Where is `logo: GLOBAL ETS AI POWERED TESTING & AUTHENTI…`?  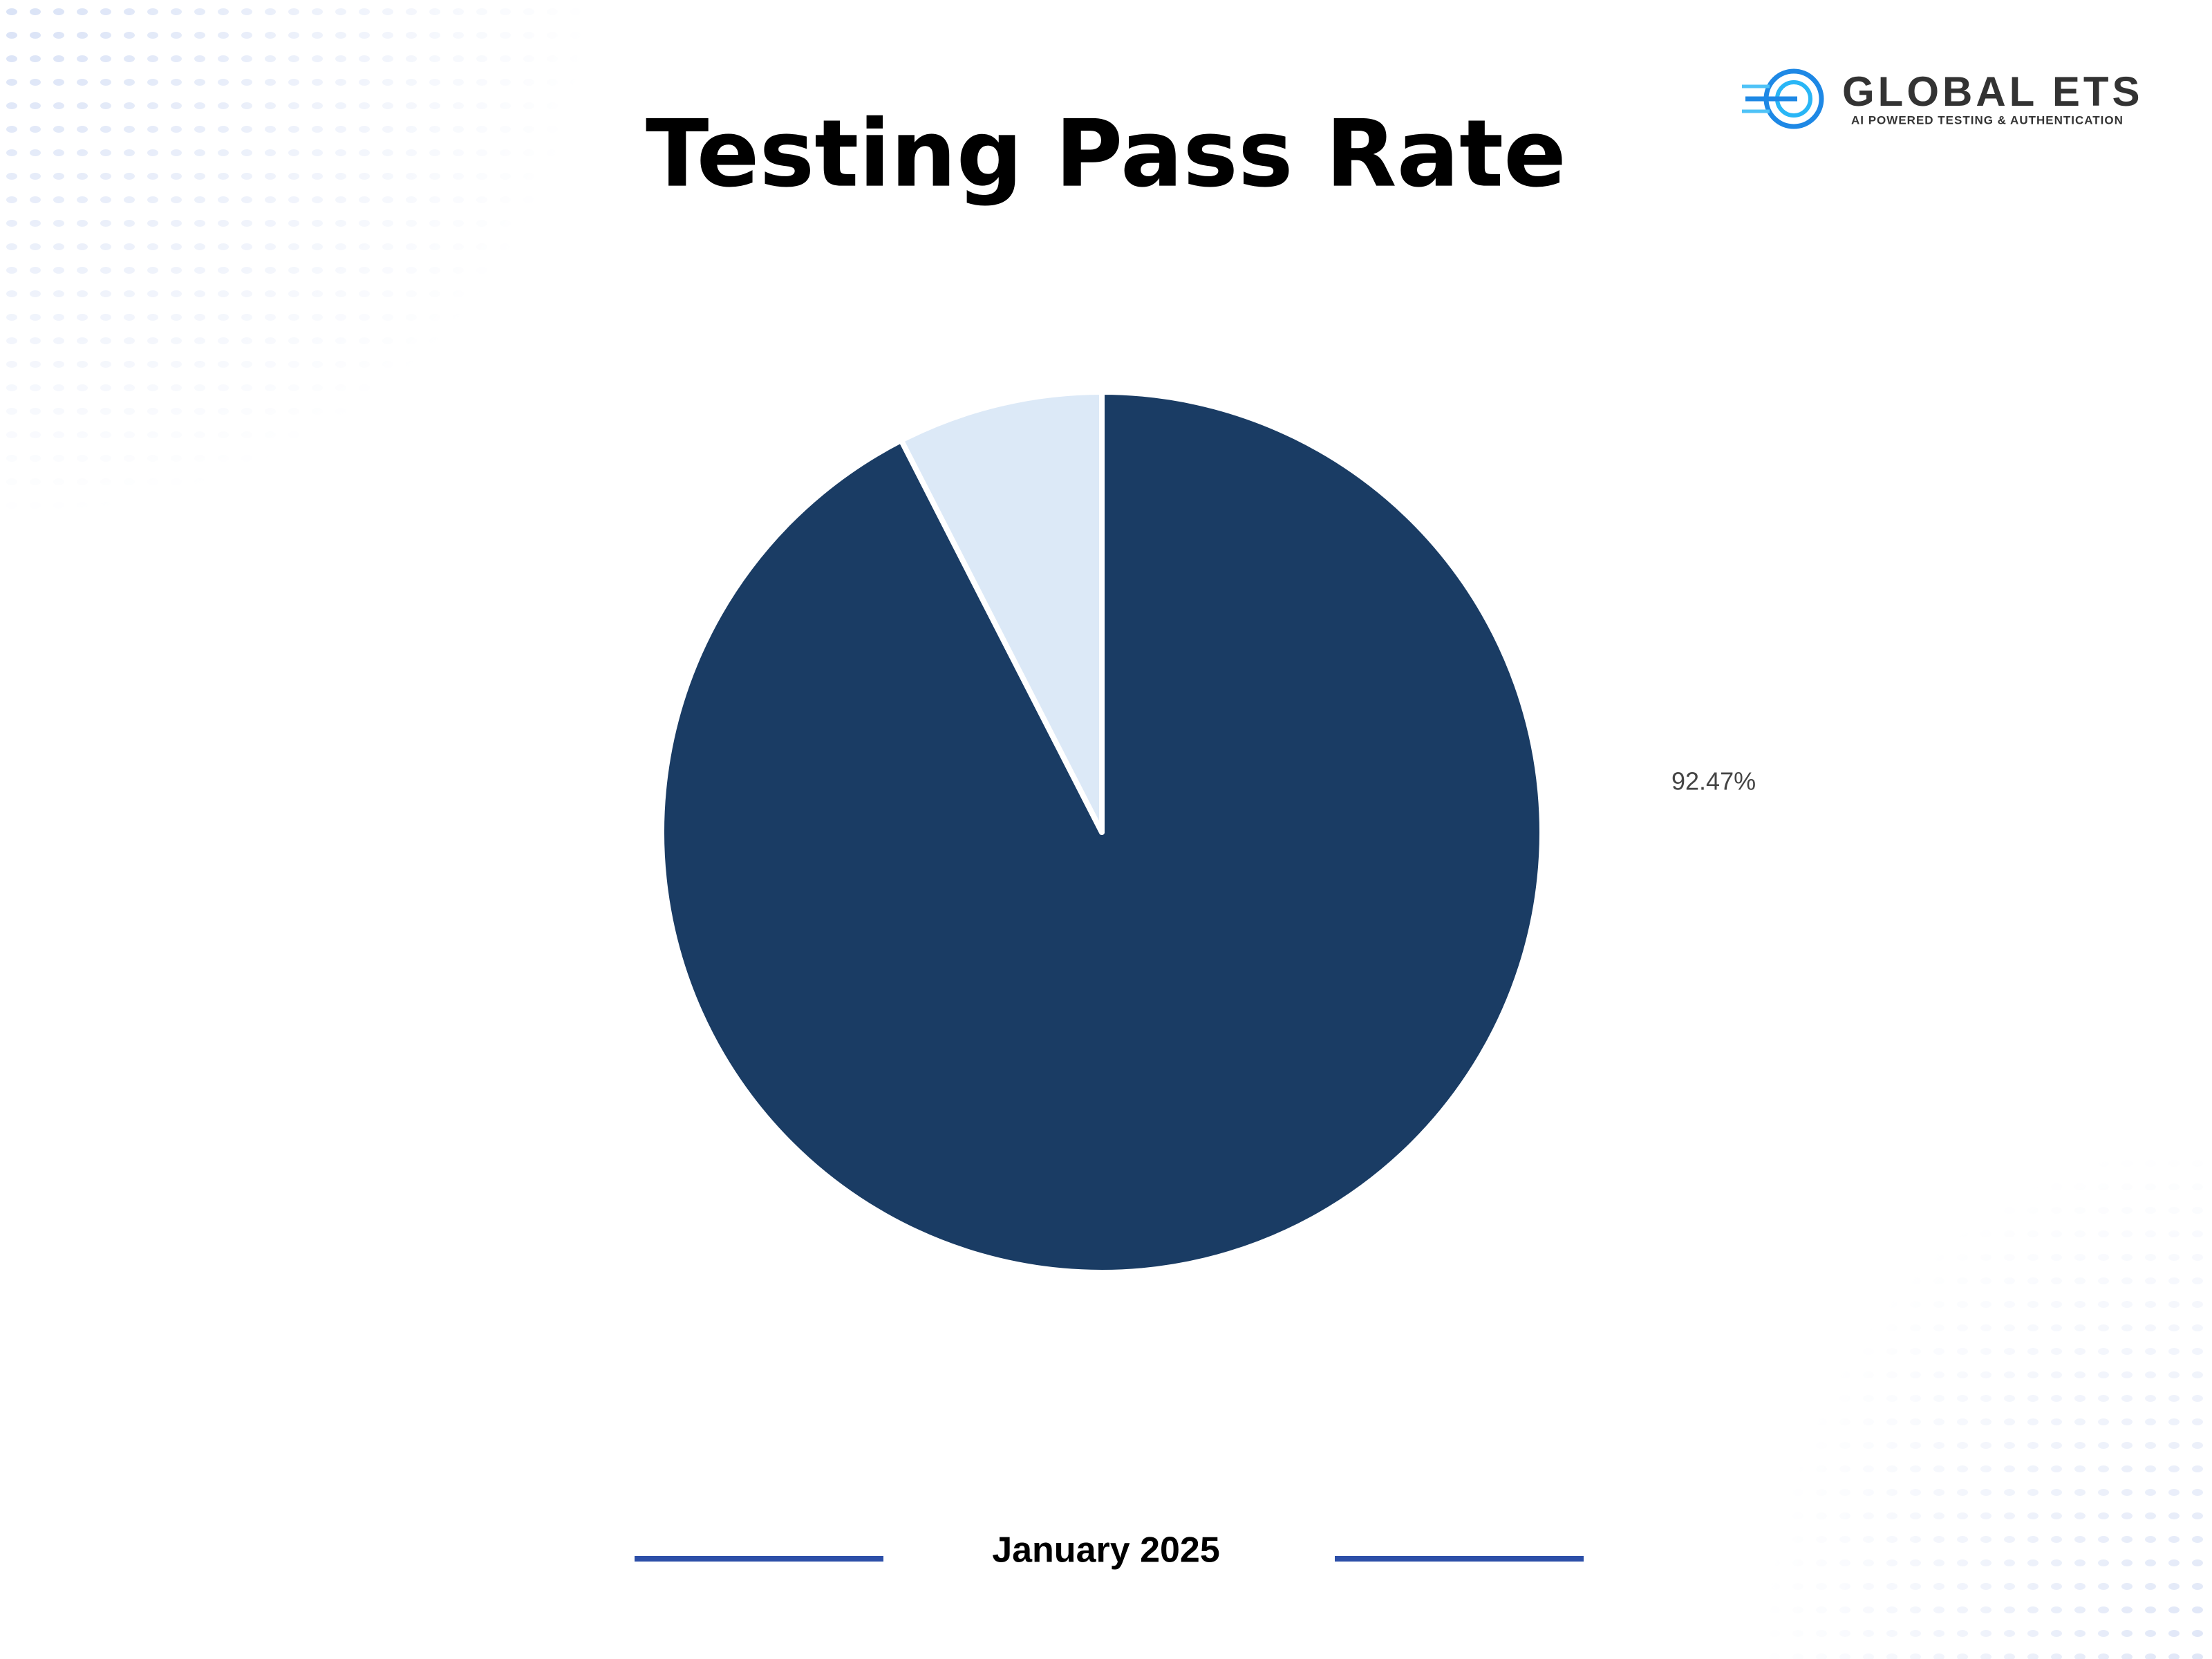 logo: GLOBAL ETS AI POWERED TESTING & AUTHENTI… is located at coordinates (1943, 99).